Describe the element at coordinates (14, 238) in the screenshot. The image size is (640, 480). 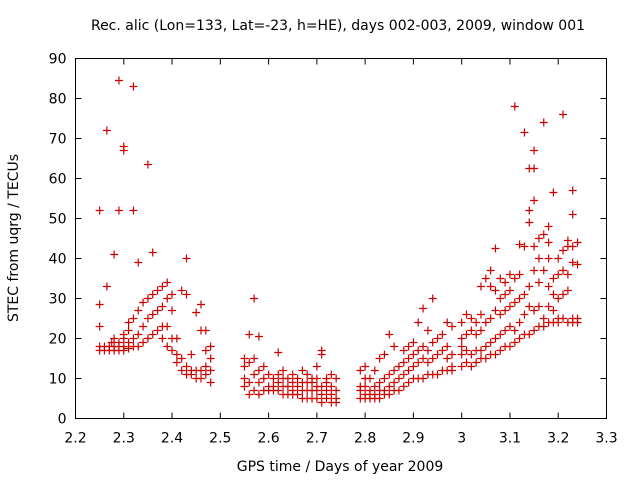
I see `y-axis-label: STEC from uqrg / TECUs` at that location.